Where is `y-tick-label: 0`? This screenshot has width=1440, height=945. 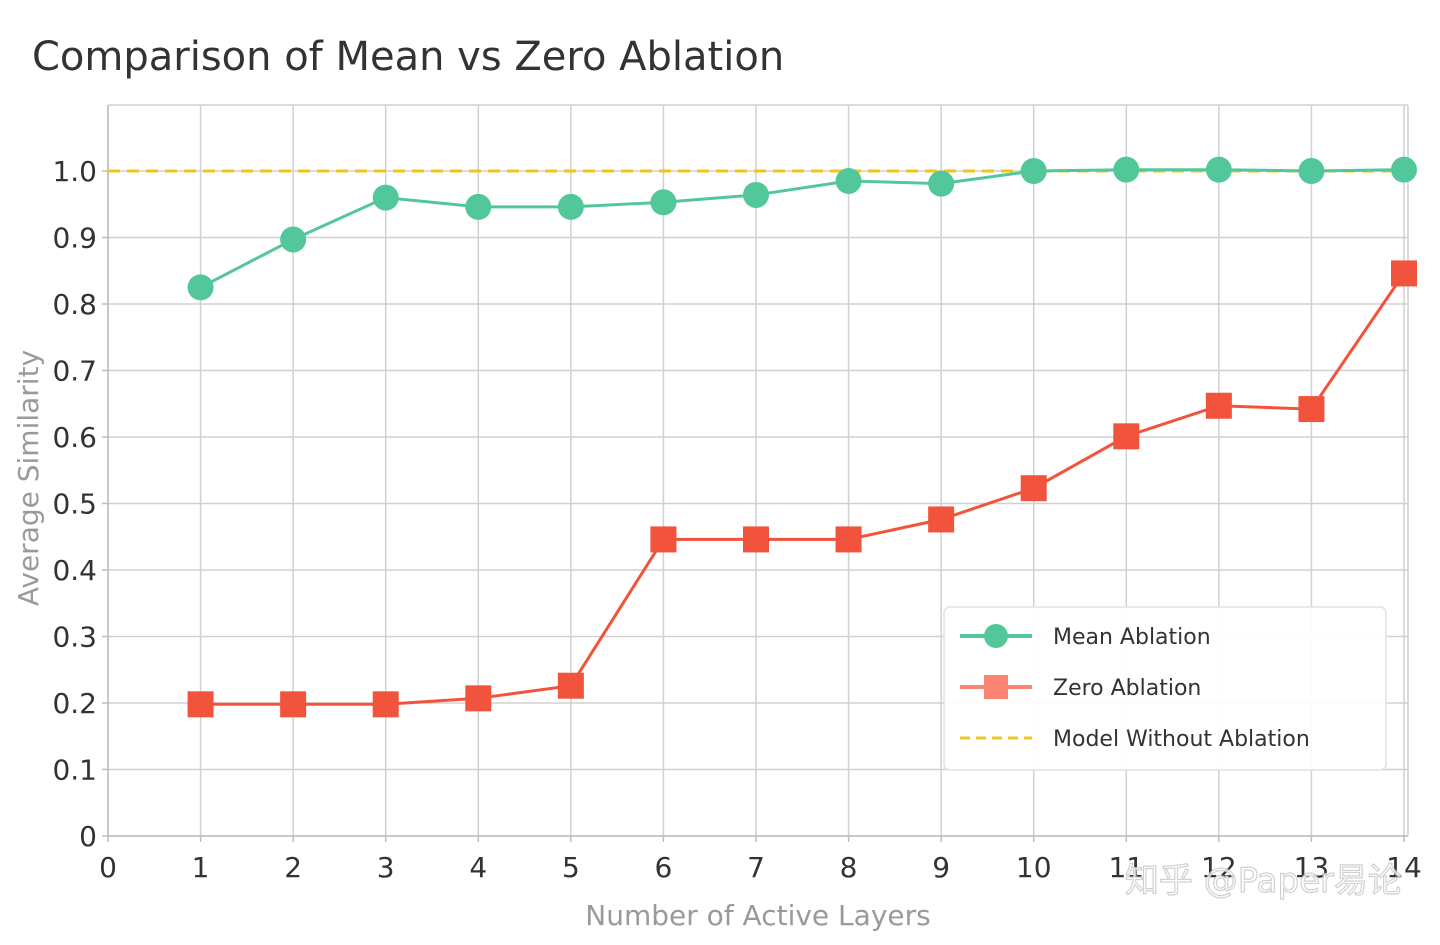
y-tick-label: 0 is located at coordinates (88, 836).